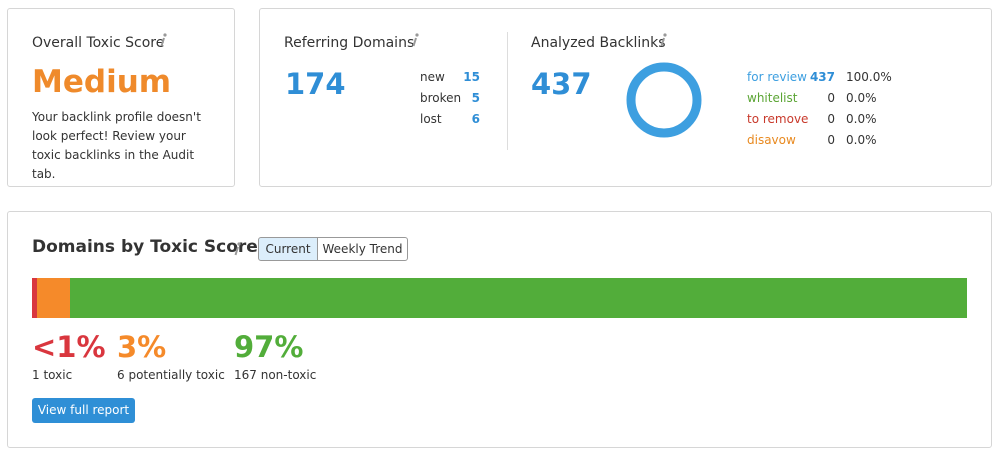  I want to click on card-title: Analyzed Backlinks, so click(598, 43).